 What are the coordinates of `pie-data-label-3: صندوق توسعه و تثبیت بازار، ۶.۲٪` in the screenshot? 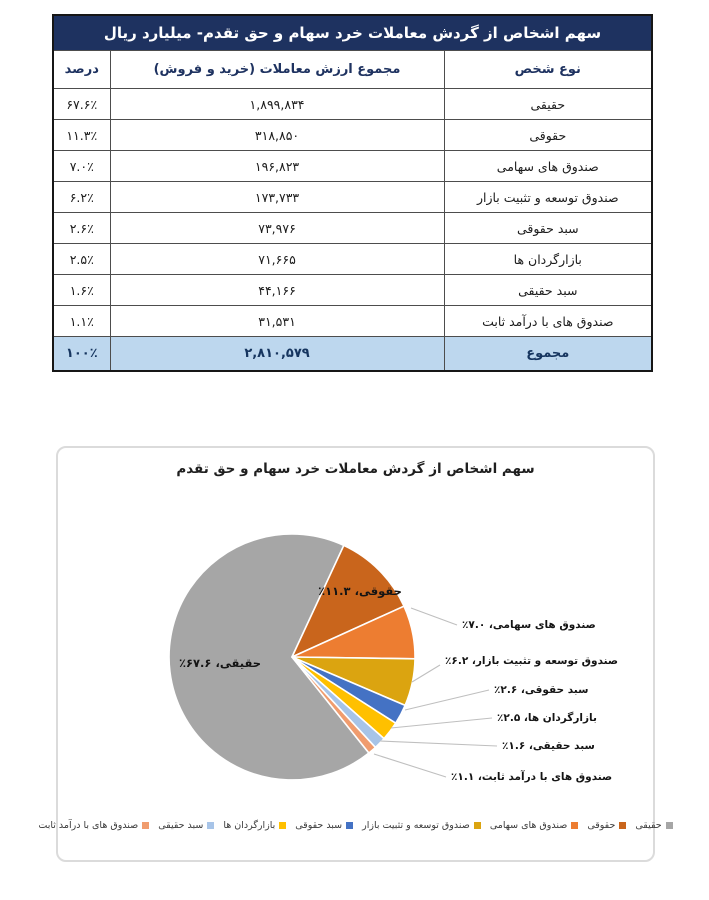 It's located at (532, 661).